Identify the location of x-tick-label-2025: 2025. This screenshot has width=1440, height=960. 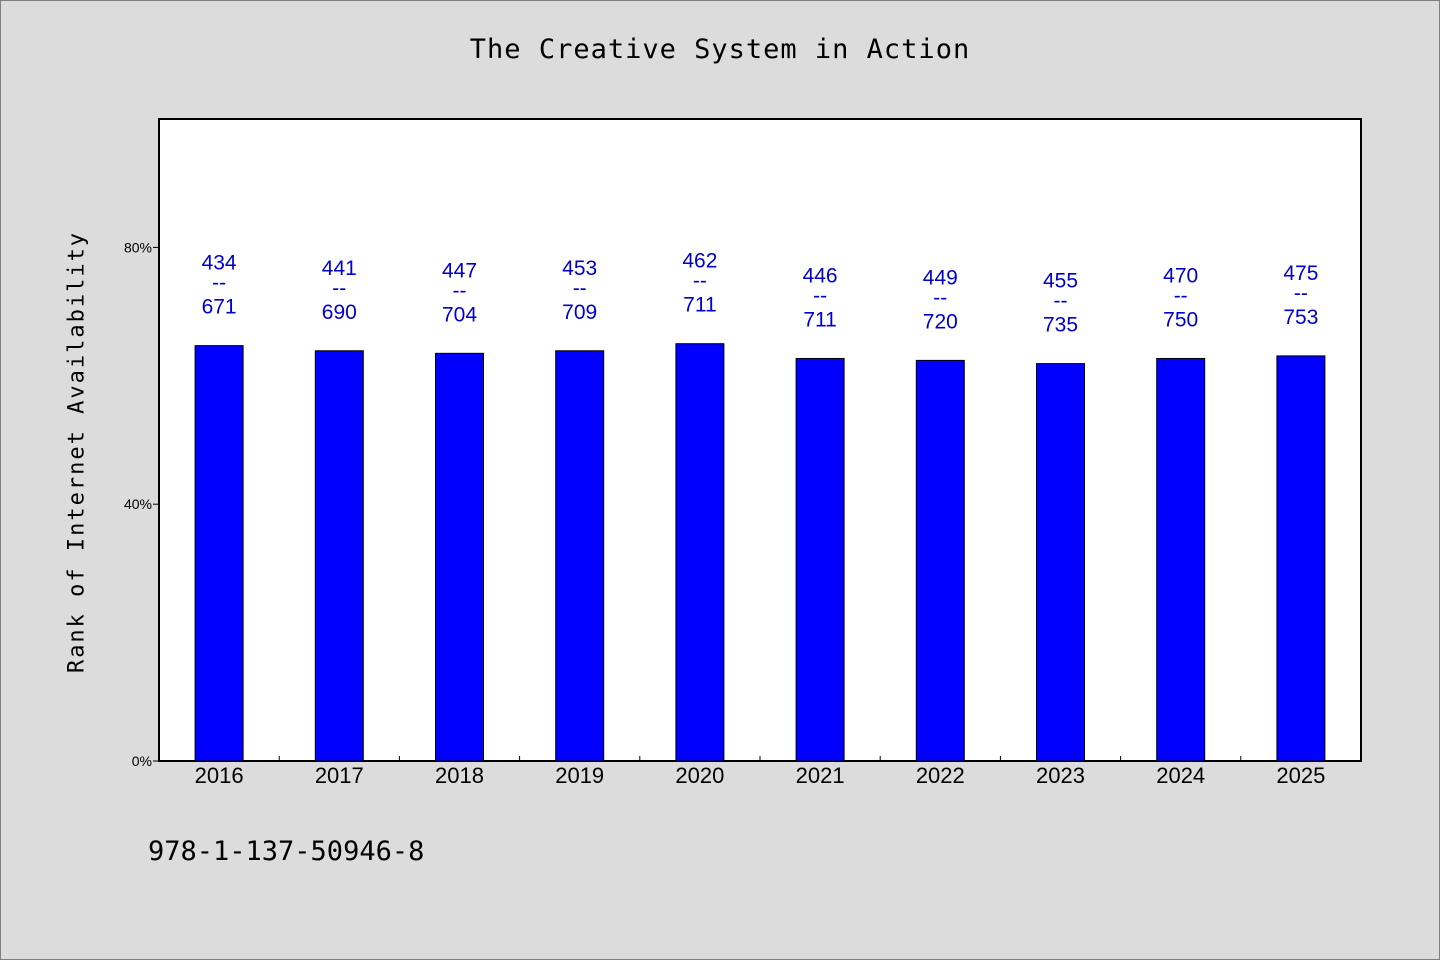
(1300, 775).